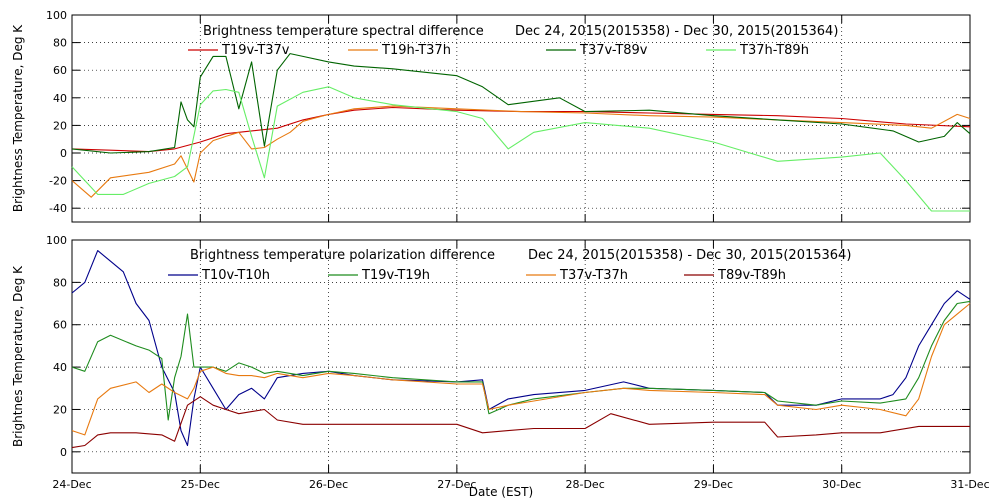 Image resolution: width=1000 pixels, height=500 pixels. Describe the element at coordinates (395, 275) in the screenshot. I see `legend-label: T19v-T19h` at that location.